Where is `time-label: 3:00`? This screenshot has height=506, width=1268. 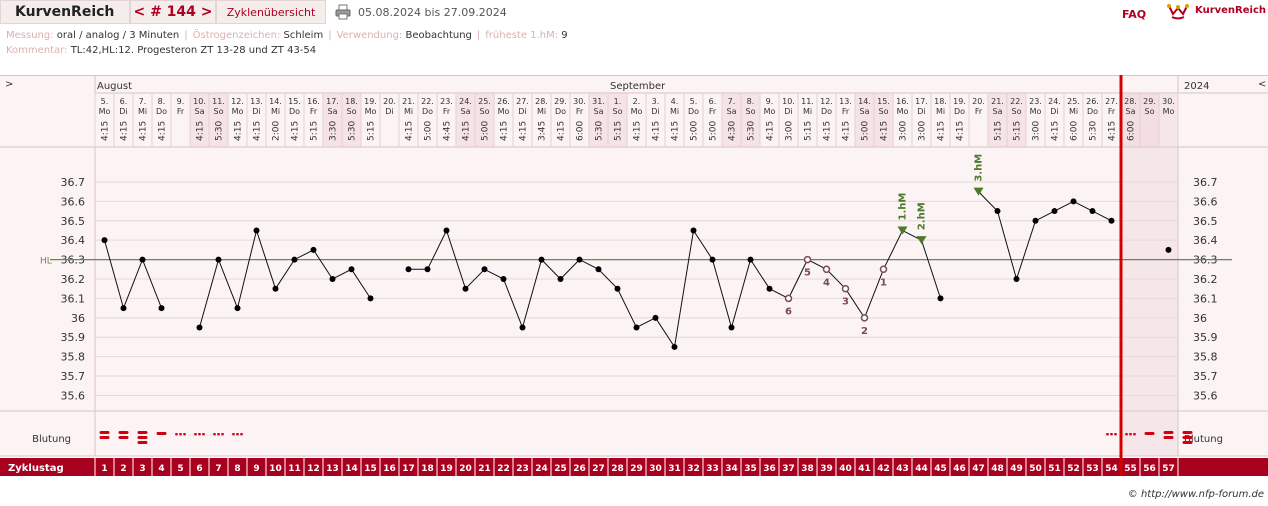 time-label: 3:00 is located at coordinates (1037, 131).